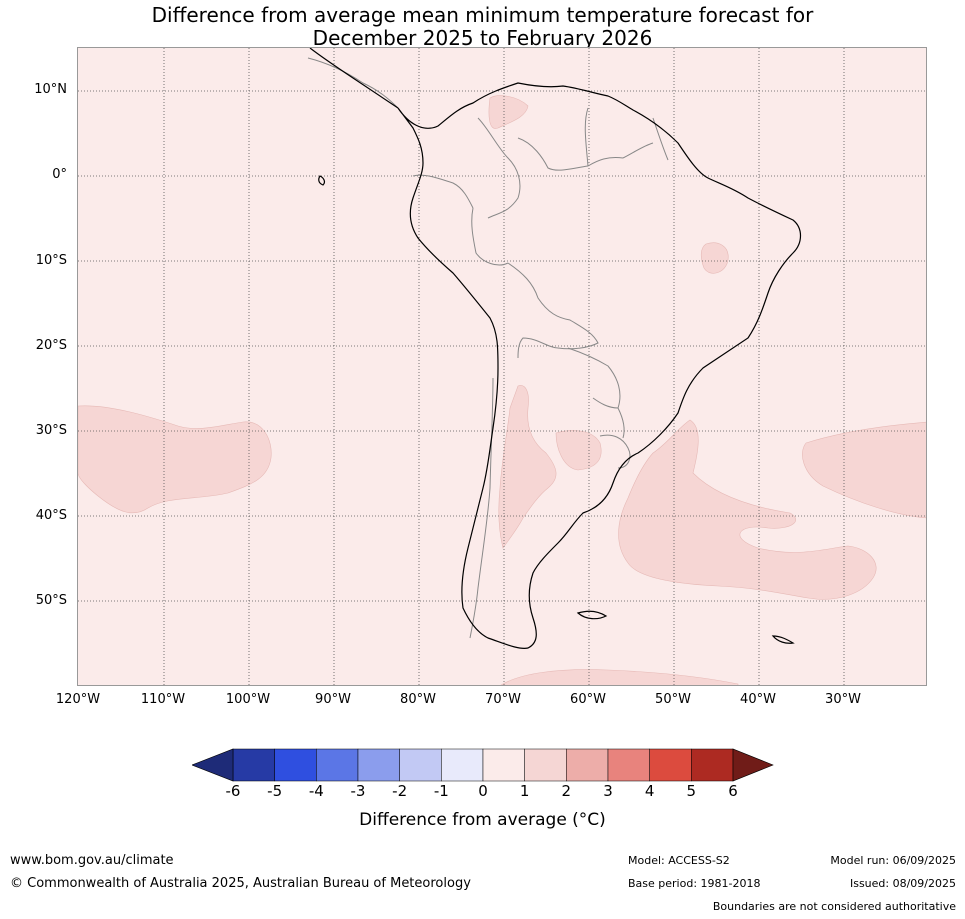  Describe the element at coordinates (527, 467) in the screenshot. I see `anomaly-region-patagonia` at that location.